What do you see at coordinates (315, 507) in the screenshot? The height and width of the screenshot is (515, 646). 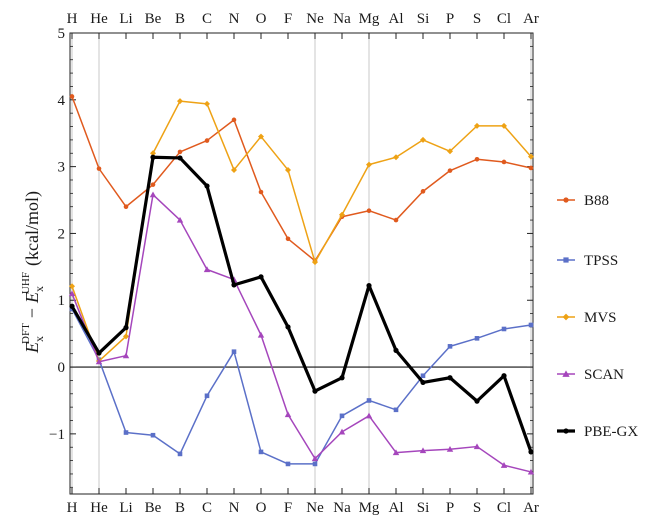 I see `x-tick-label-bottom: Ne` at bounding box center [315, 507].